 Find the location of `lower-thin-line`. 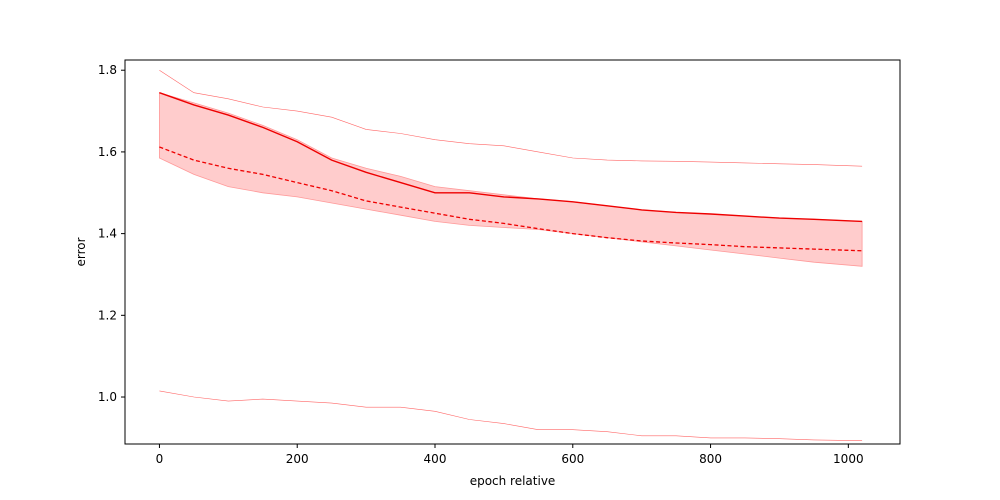

lower-thin-line is located at coordinates (511, 415).